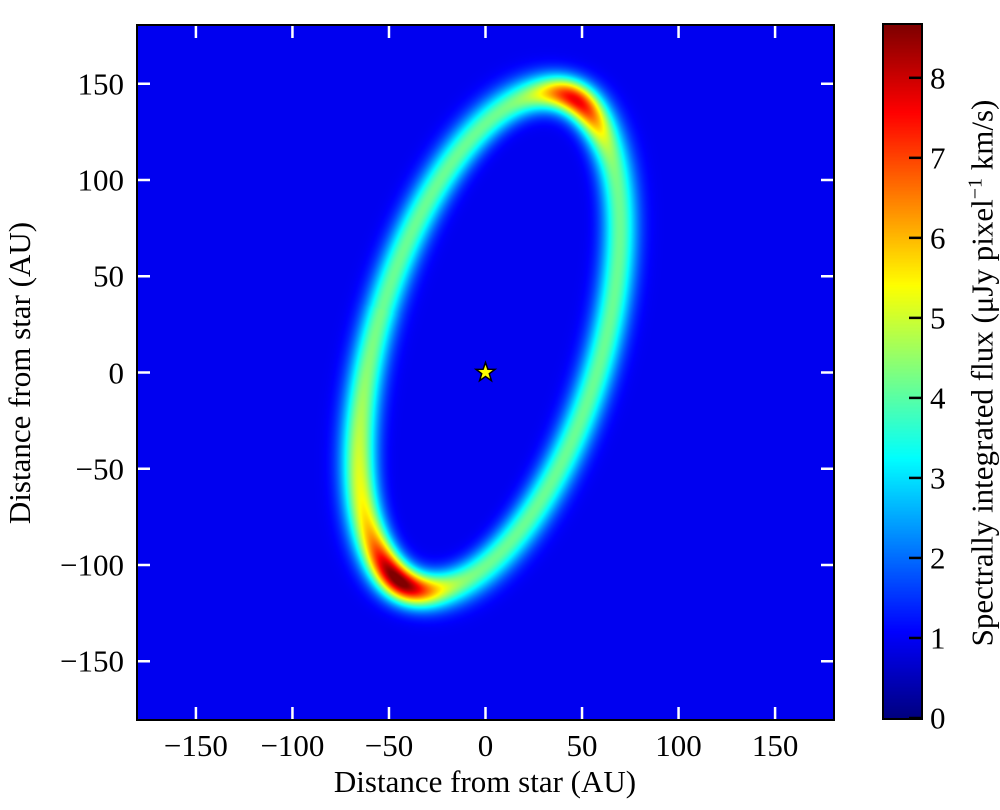 The height and width of the screenshot is (810, 1000). Describe the element at coordinates (938, 558) in the screenshot. I see `colorbar-tick-label: 2` at that location.